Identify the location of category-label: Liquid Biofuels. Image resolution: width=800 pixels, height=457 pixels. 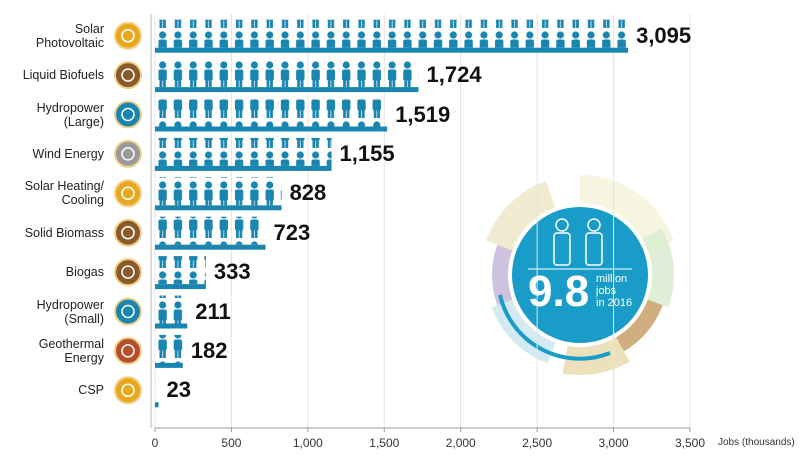
(63, 75).